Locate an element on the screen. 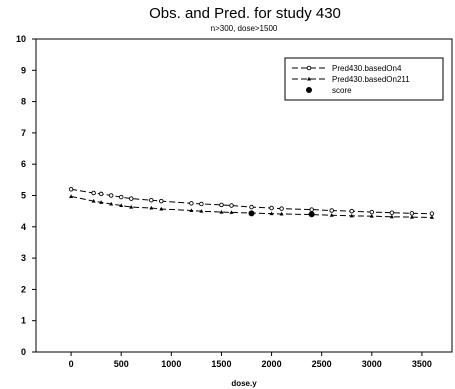  y-tick-label: 1 is located at coordinates (23, 321).